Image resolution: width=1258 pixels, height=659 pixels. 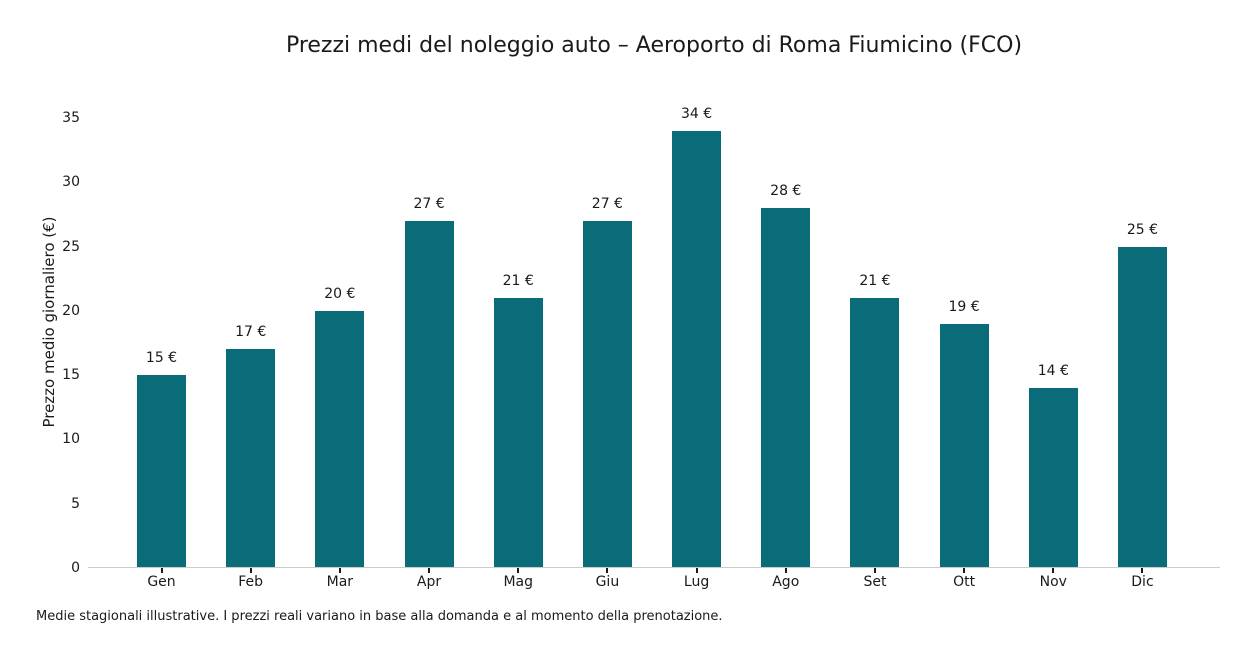 What do you see at coordinates (607, 582) in the screenshot?
I see `x-tick-label: Giu` at bounding box center [607, 582].